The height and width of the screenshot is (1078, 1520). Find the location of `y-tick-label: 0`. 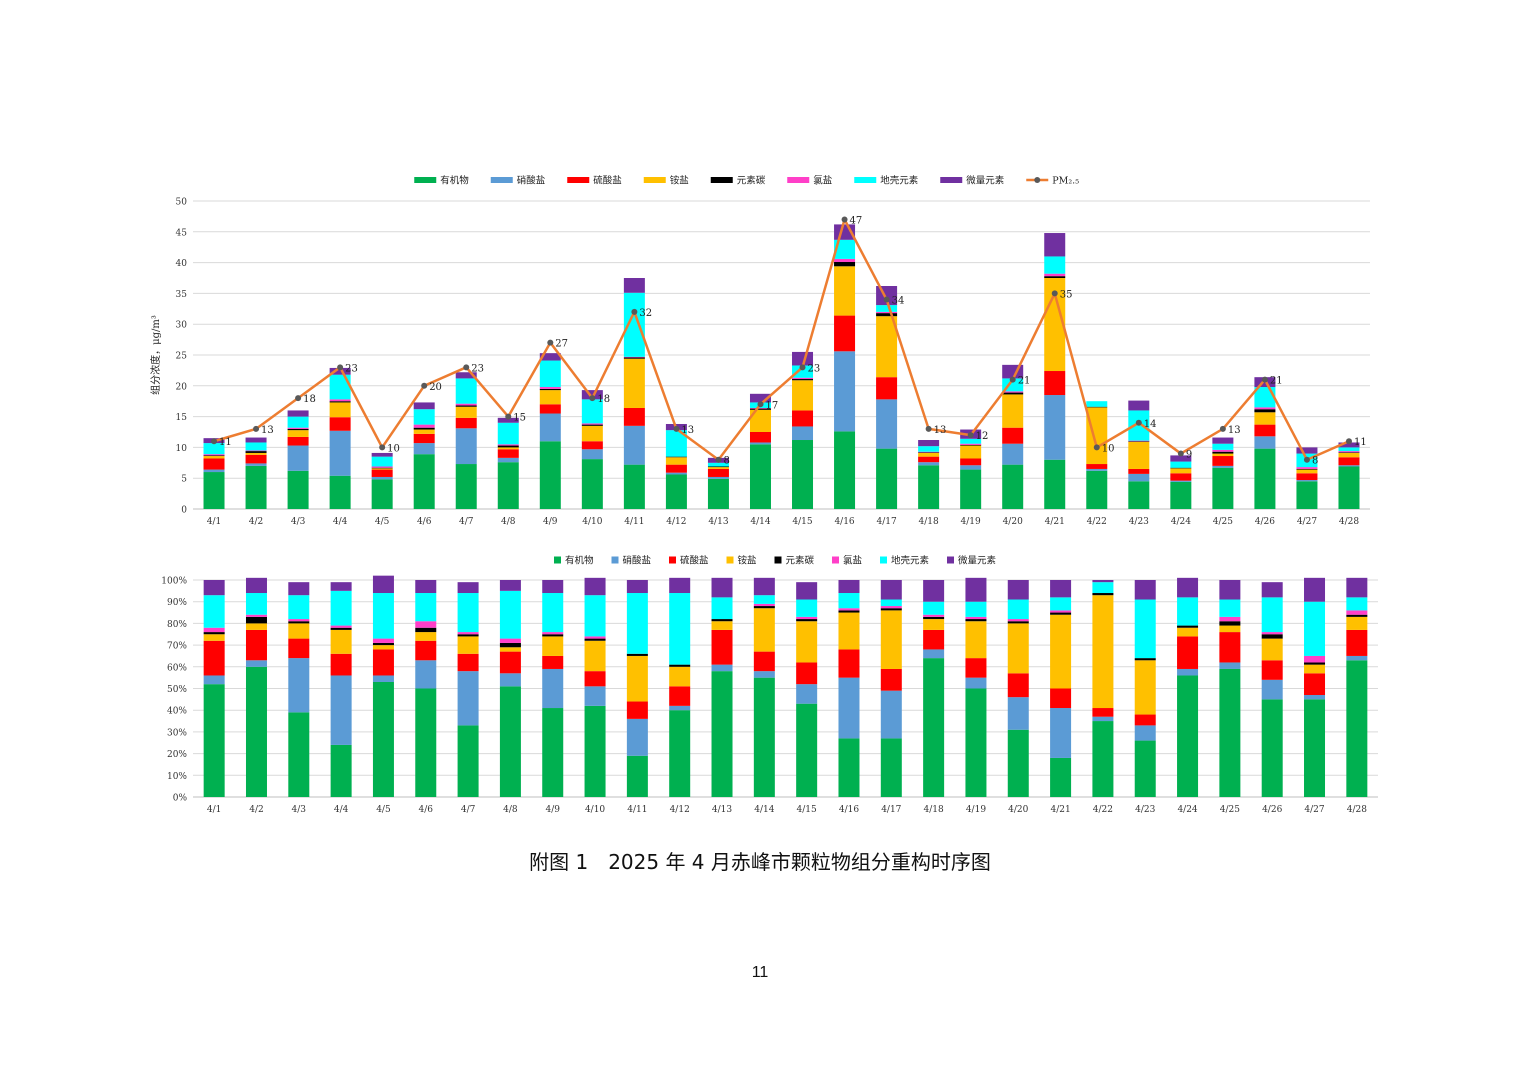

y-tick-label: 0 is located at coordinates (184, 511).